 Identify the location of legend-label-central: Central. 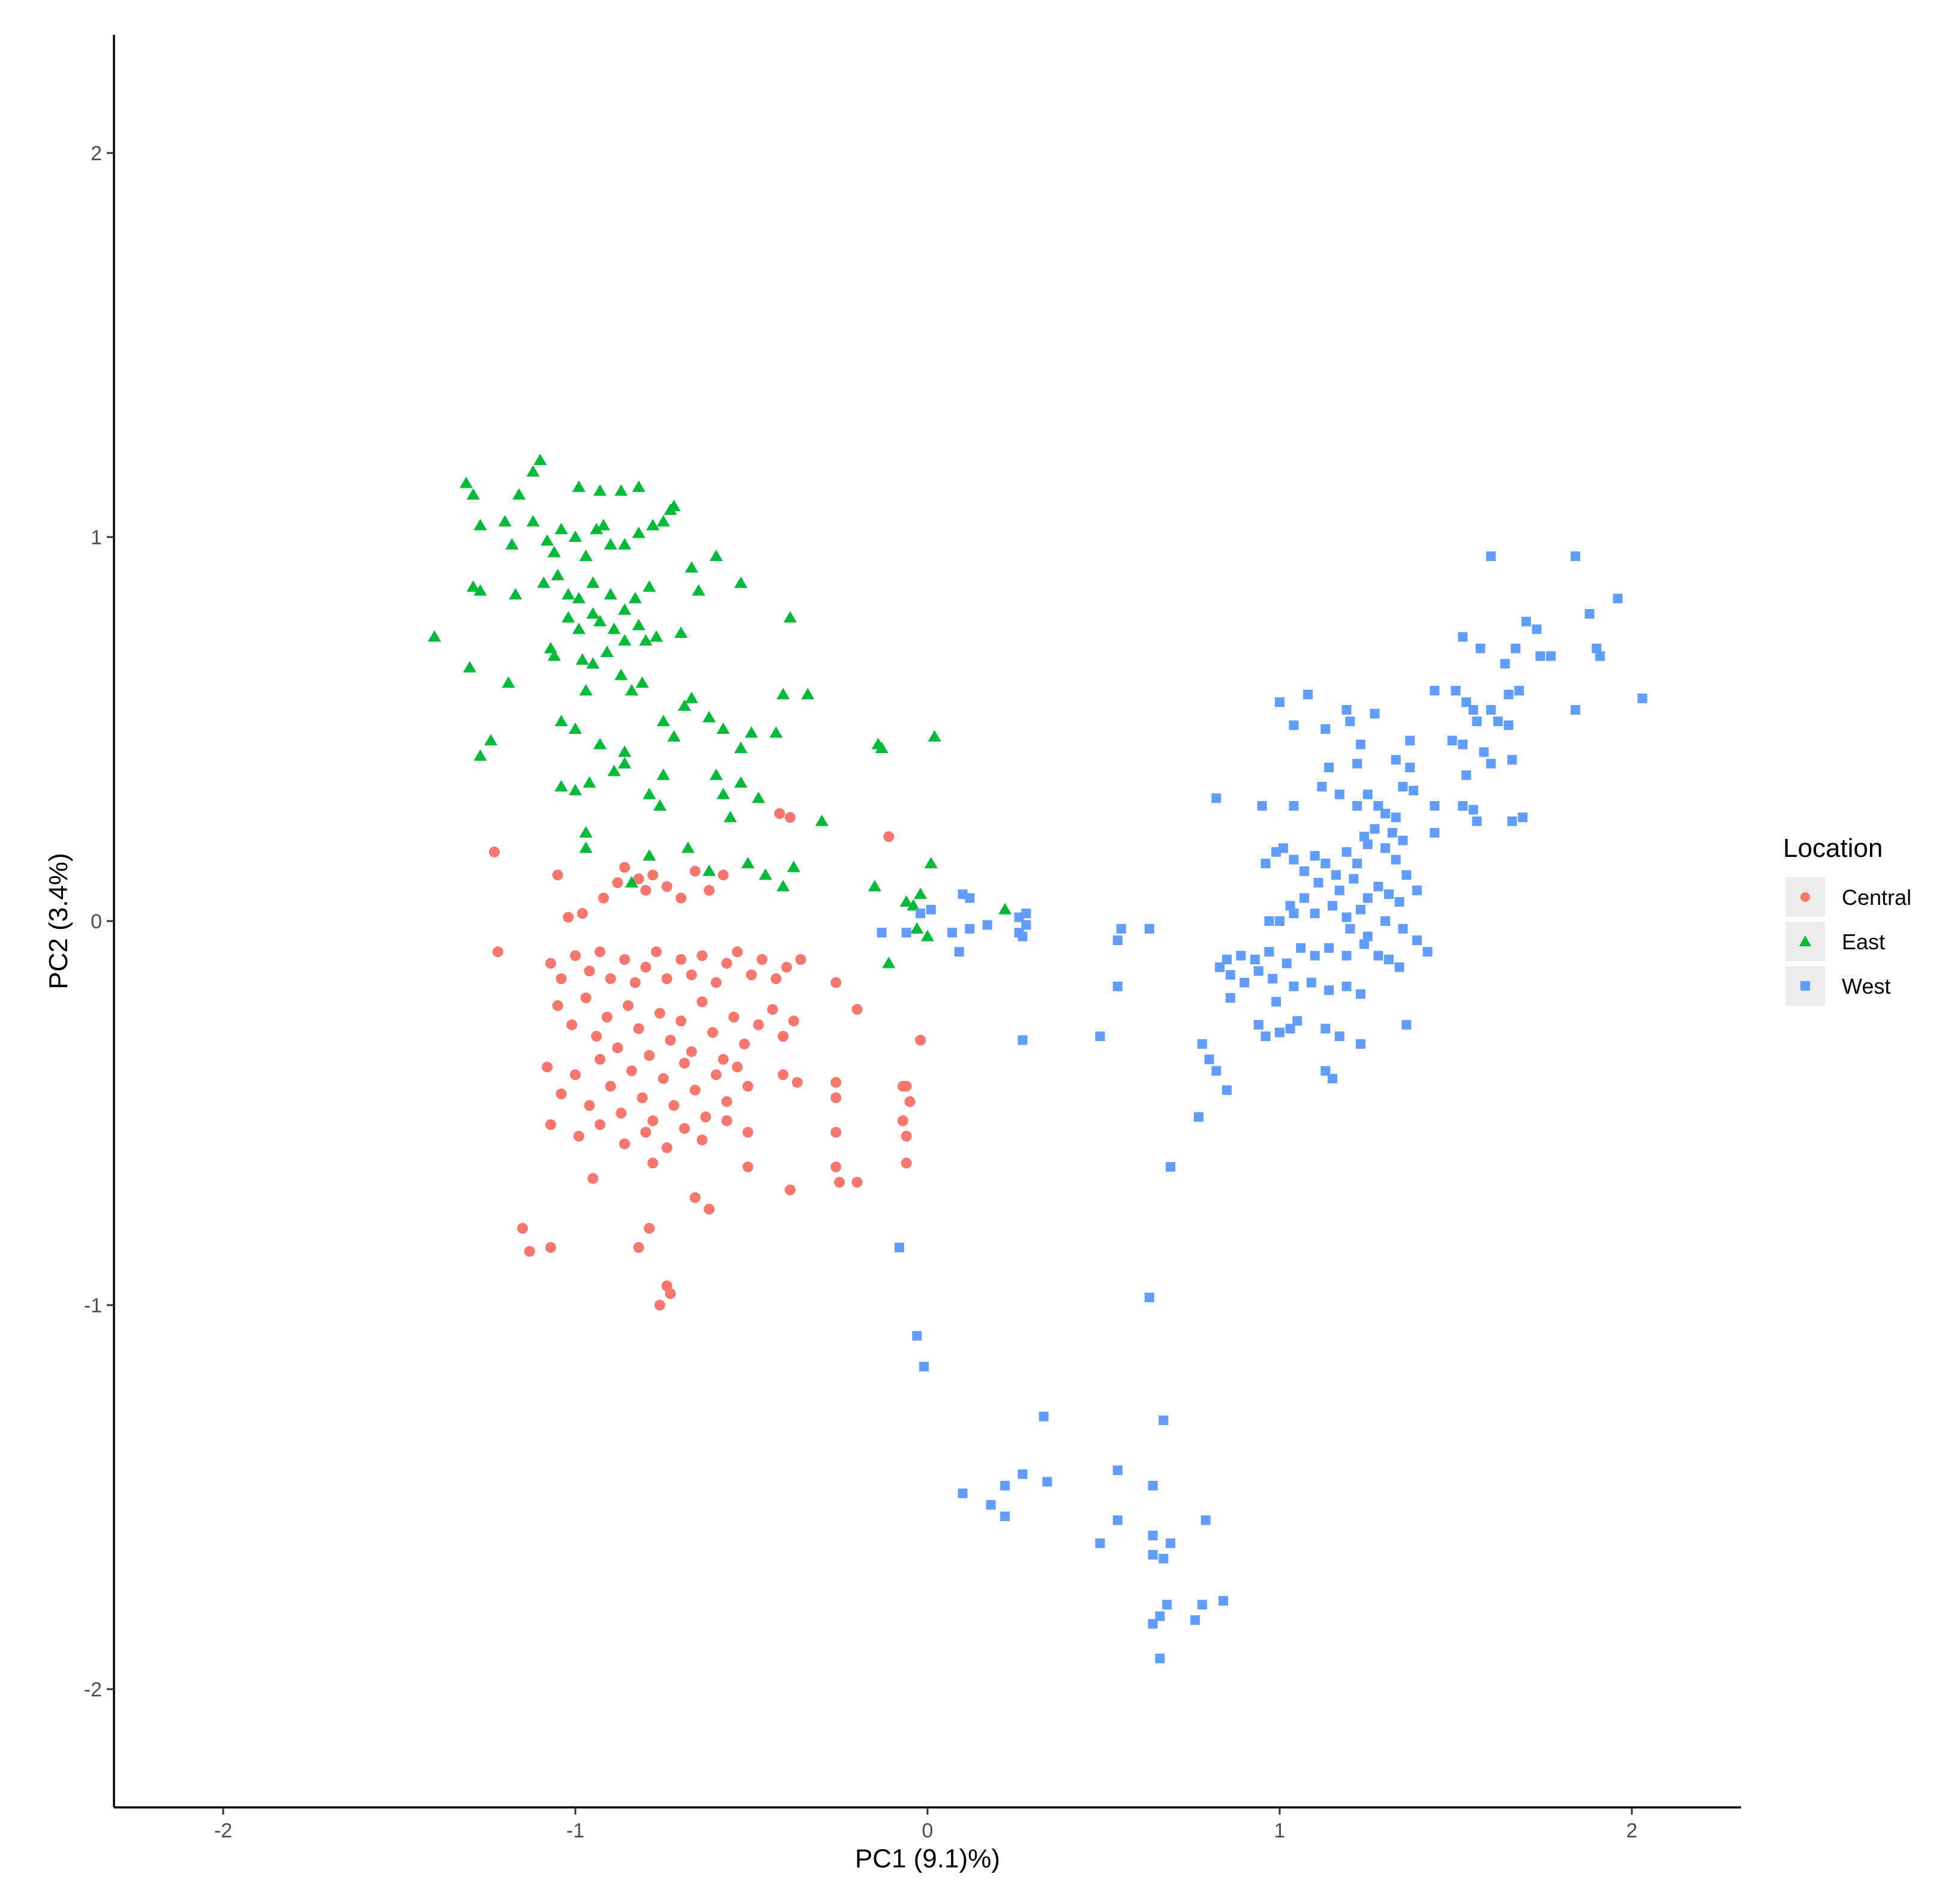
(1876, 897).